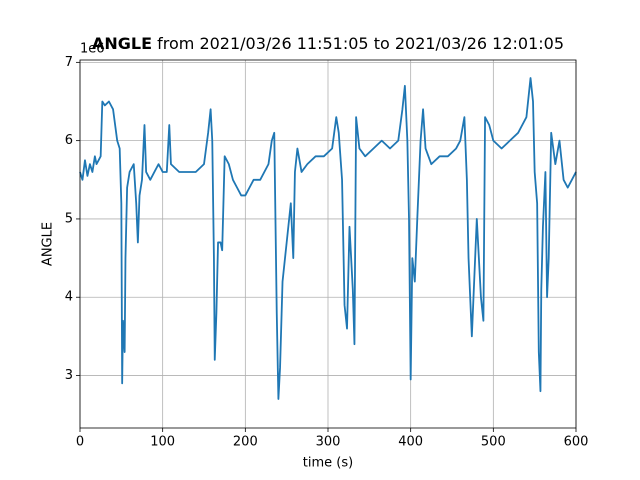  I want to click on x-tick-label: 300, so click(328, 442).